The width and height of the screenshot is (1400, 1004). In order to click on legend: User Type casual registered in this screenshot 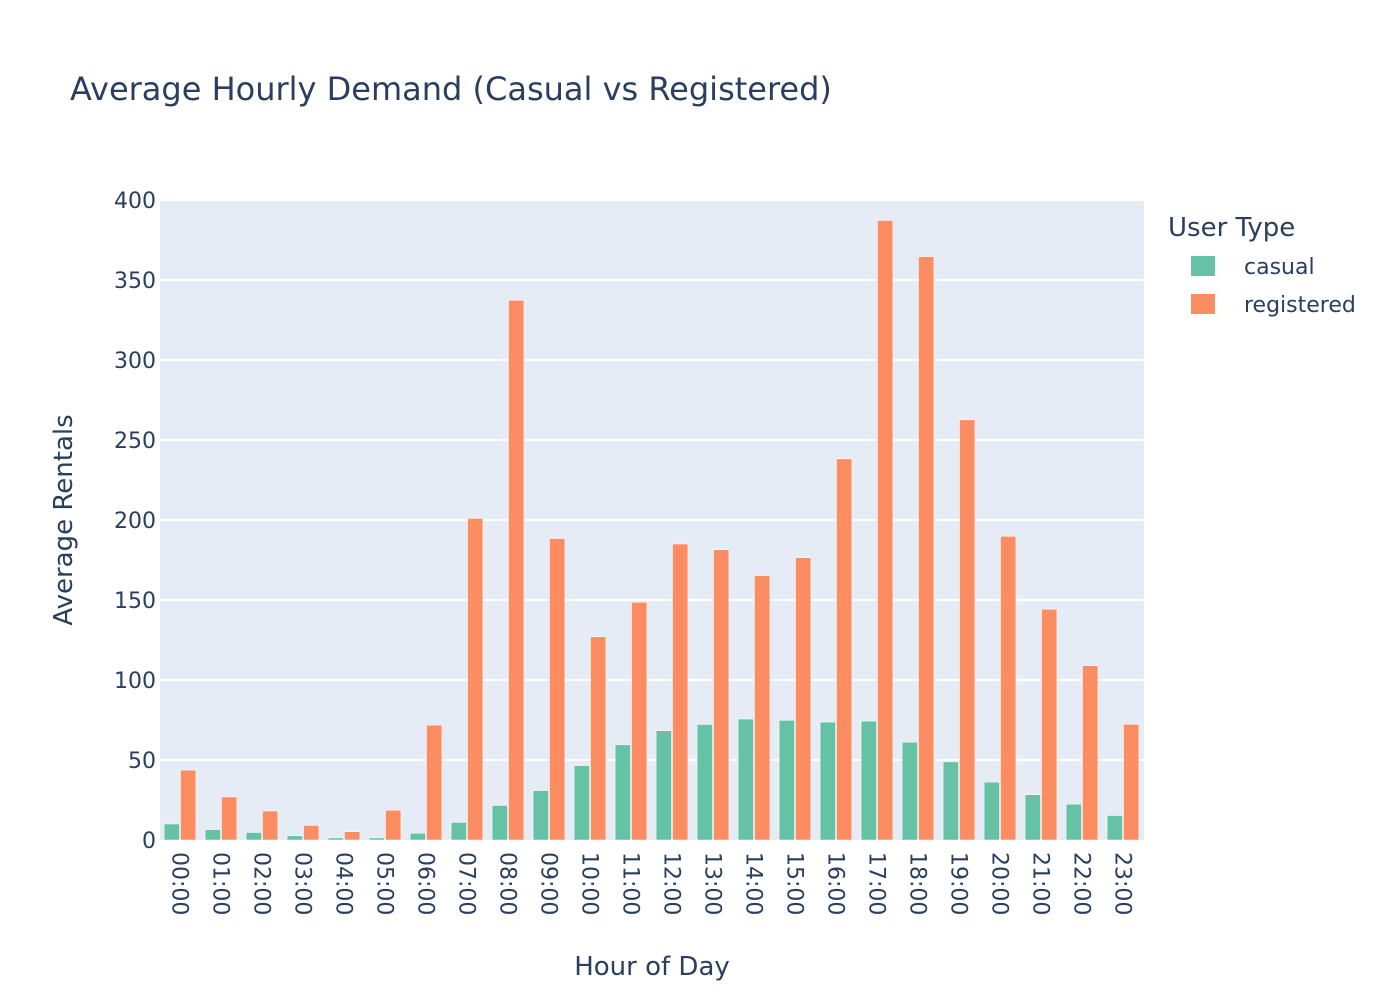, I will do `click(1262, 265)`.